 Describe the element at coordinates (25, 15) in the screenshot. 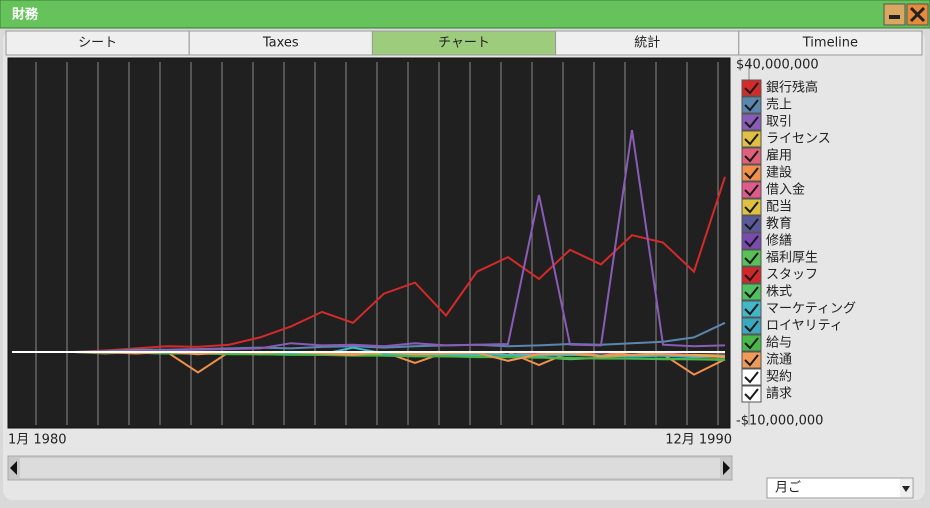

I see `window-title: 財務` at that location.